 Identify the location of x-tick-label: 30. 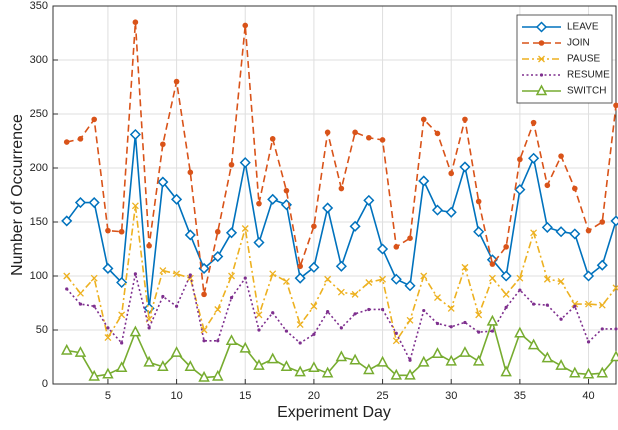
(451, 396).